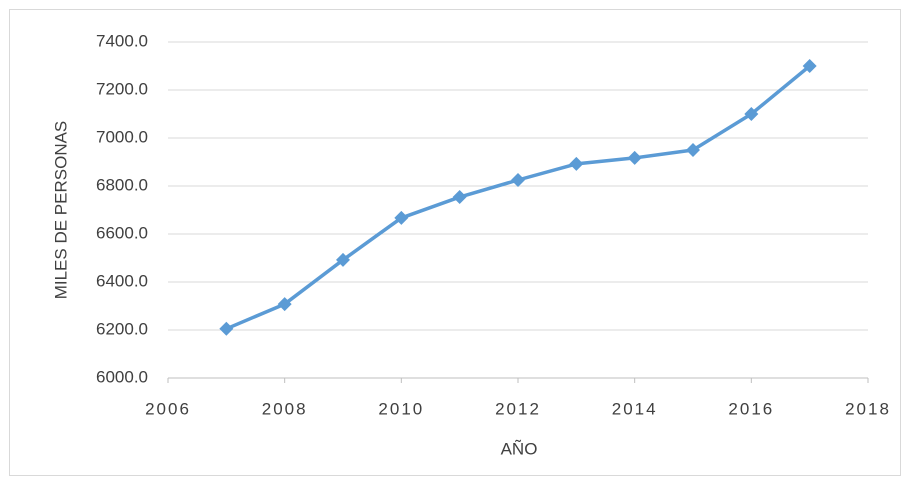 This screenshot has height=486, width=910. Describe the element at coordinates (60, 210) in the screenshot. I see `y-axis-label: MILES DE PERSONAS` at that location.